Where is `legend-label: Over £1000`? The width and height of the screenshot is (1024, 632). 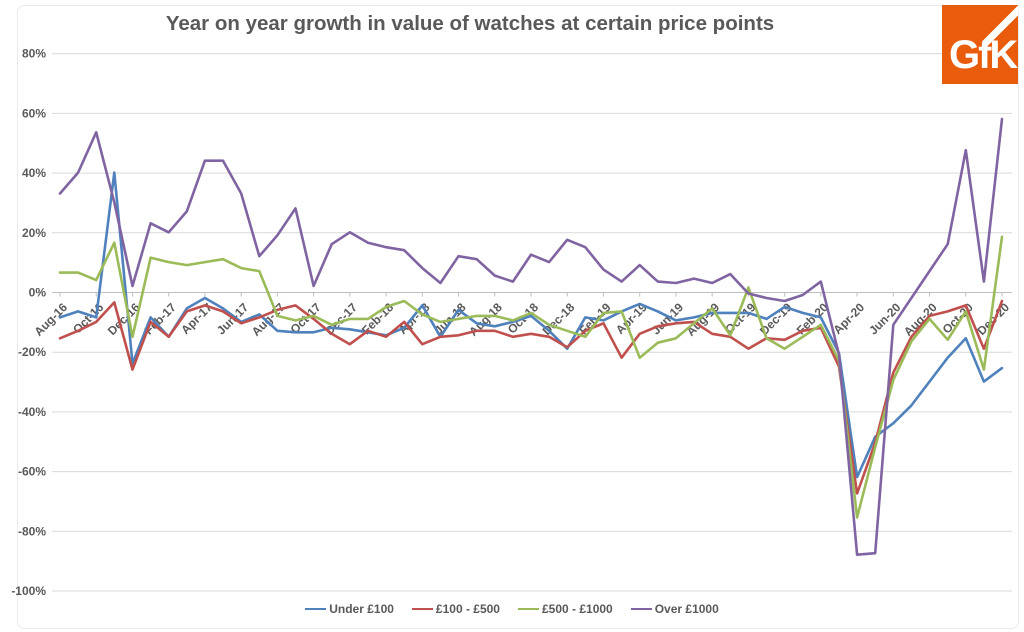
legend-label: Over £1000 is located at coordinates (686, 609).